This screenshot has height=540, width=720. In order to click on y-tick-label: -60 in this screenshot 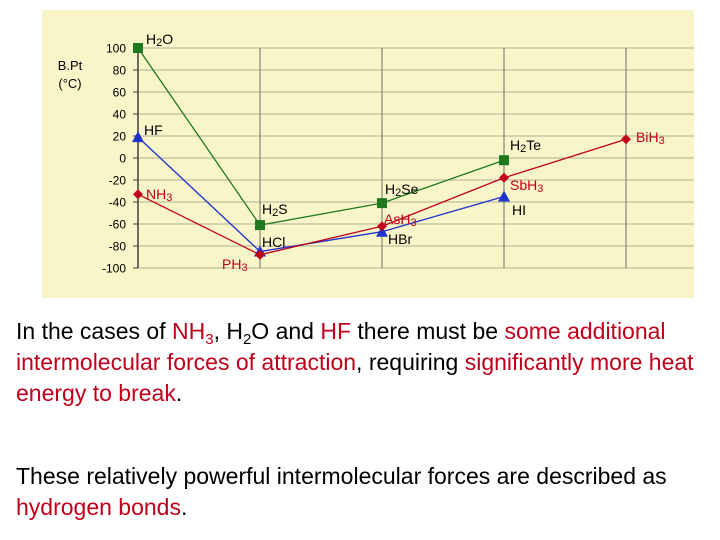, I will do `click(118, 225)`.